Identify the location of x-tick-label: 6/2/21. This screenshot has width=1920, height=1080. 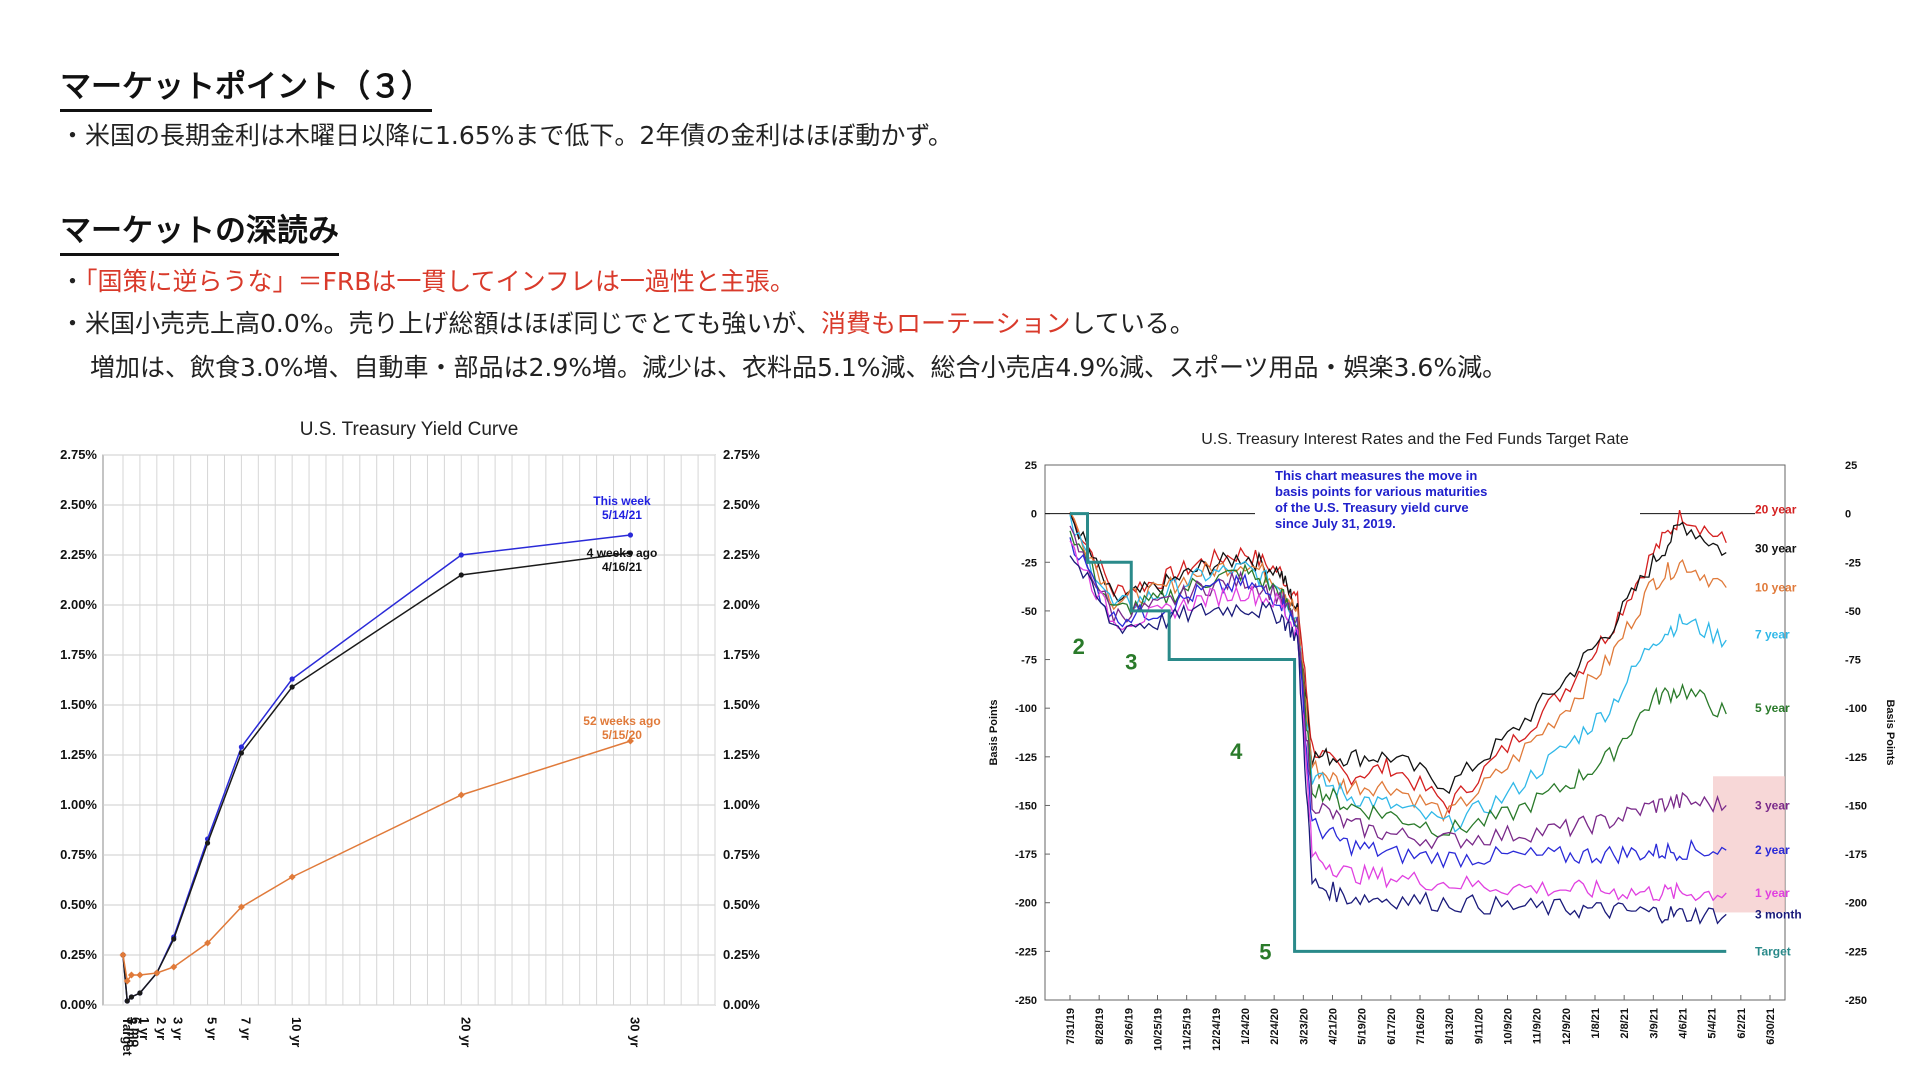
(1742, 1023).